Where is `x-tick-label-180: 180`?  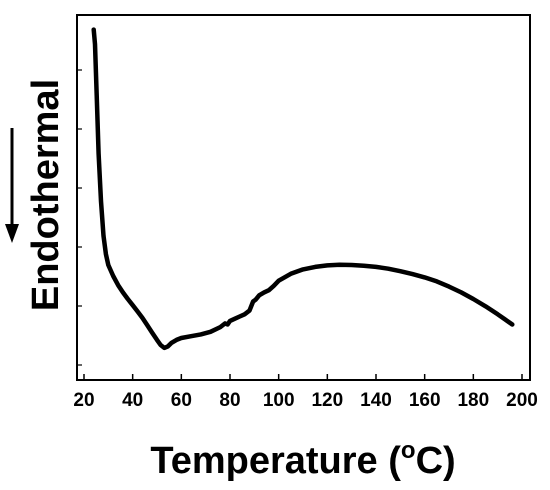
x-tick-label-180: 180 is located at coordinates (473, 400).